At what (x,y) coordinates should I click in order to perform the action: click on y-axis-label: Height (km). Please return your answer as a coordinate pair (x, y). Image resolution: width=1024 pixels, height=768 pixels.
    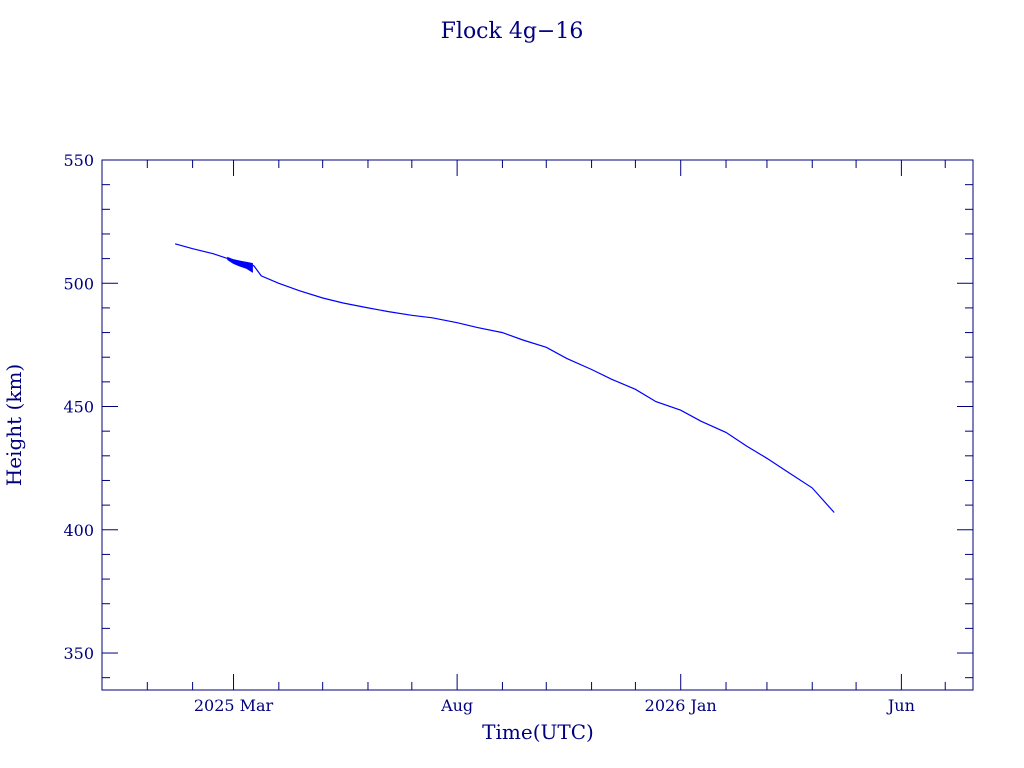
    Looking at the image, I should click on (14, 425).